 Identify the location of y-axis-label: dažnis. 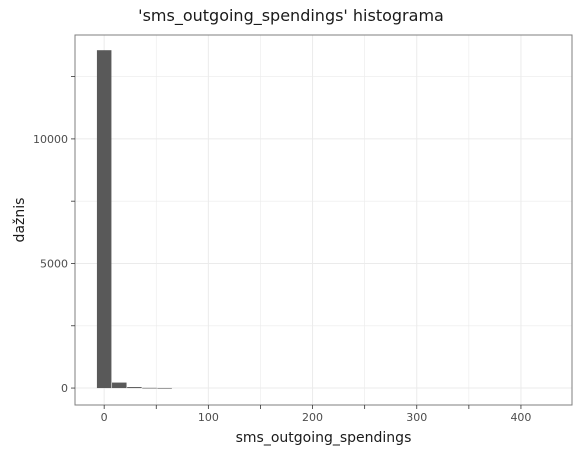
(20, 220).